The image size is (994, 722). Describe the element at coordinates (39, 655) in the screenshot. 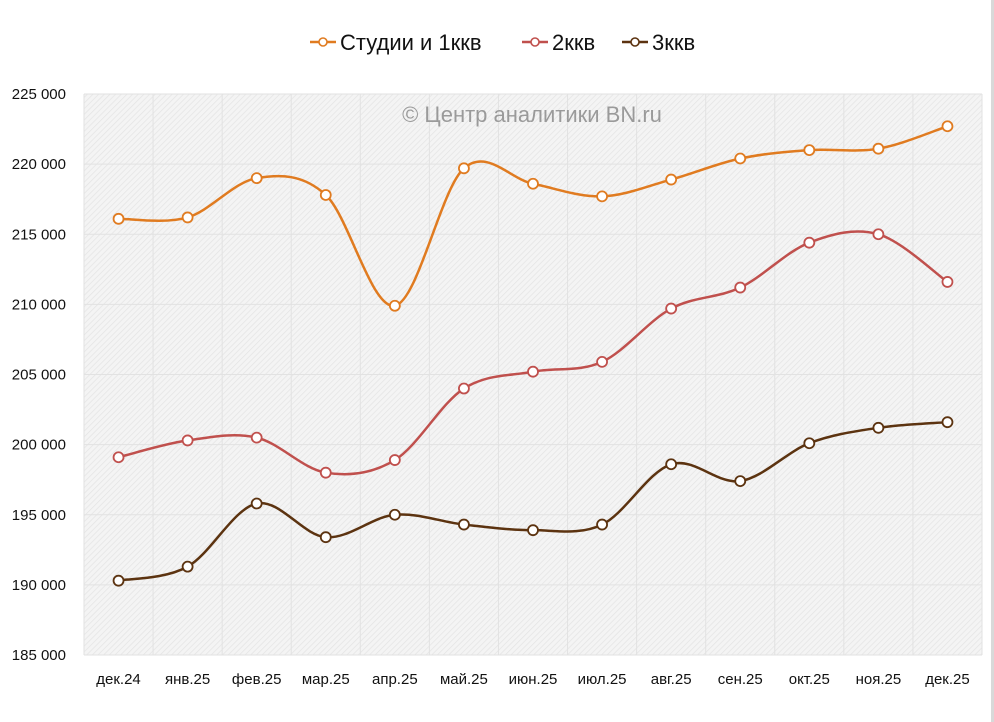

I see `y-tick-label: 185 000` at that location.